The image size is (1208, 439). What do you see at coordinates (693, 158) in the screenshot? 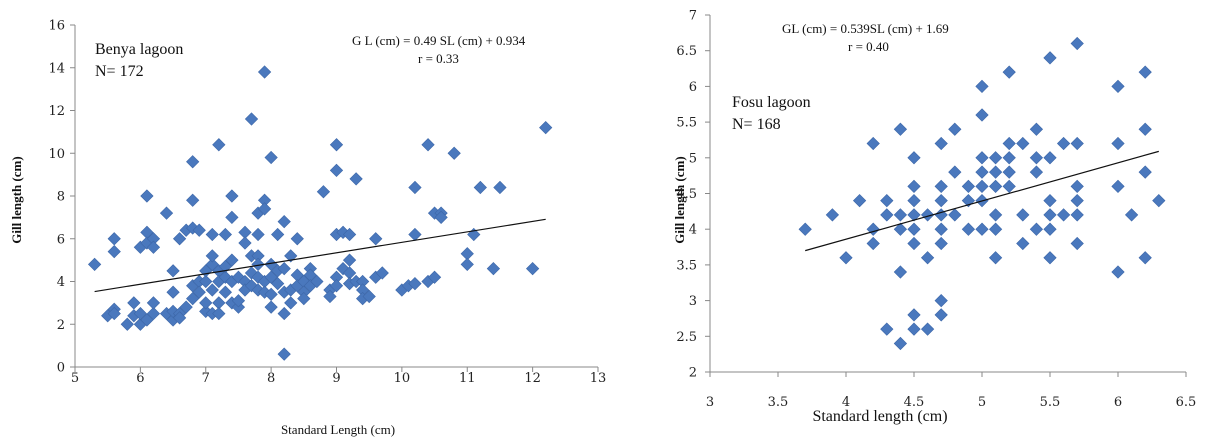
I see `right-chart-y-tick-label: 5` at bounding box center [693, 158].